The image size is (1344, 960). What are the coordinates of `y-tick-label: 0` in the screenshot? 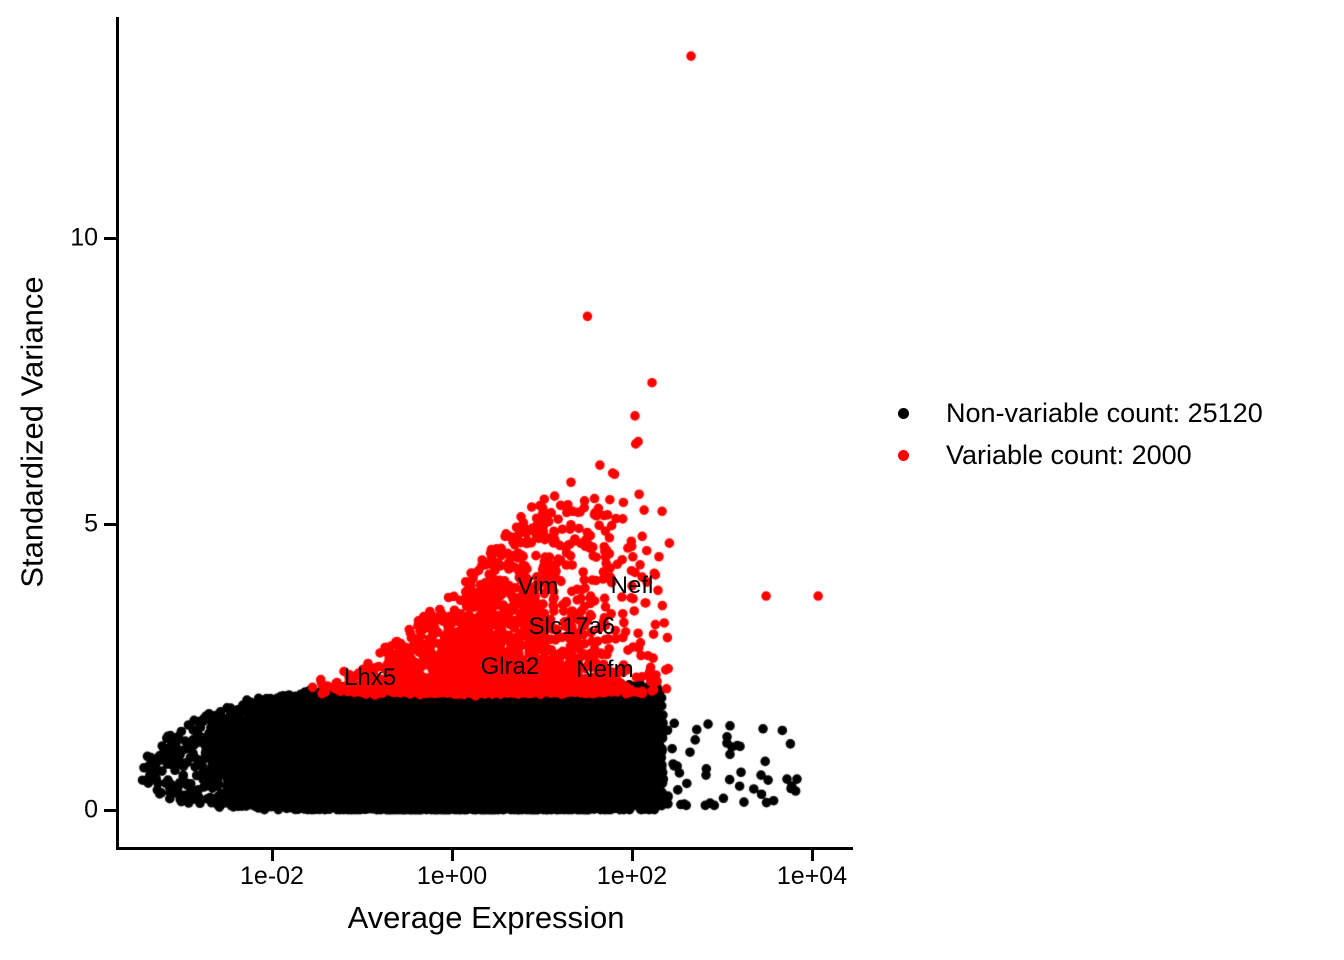 It's located at (91, 809).